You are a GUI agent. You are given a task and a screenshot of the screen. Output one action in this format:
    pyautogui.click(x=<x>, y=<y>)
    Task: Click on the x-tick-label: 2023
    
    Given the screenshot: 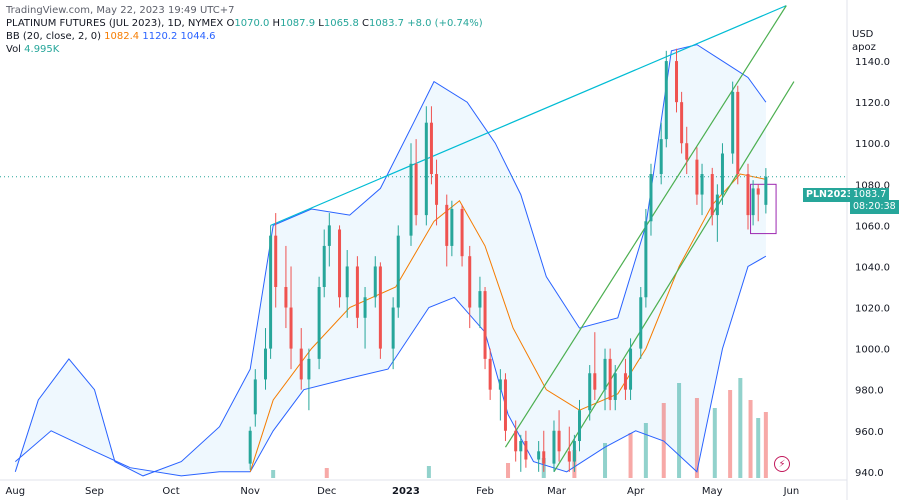 What is the action you would take?
    pyautogui.click(x=406, y=491)
    